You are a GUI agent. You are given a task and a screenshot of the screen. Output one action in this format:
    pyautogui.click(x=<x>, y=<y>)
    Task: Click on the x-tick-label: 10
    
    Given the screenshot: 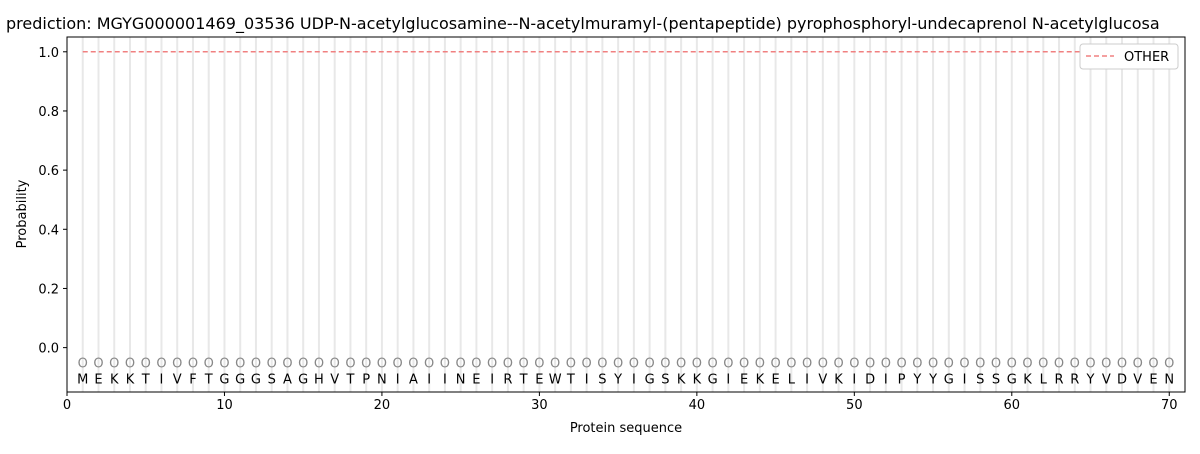 What is the action you would take?
    pyautogui.click(x=224, y=405)
    